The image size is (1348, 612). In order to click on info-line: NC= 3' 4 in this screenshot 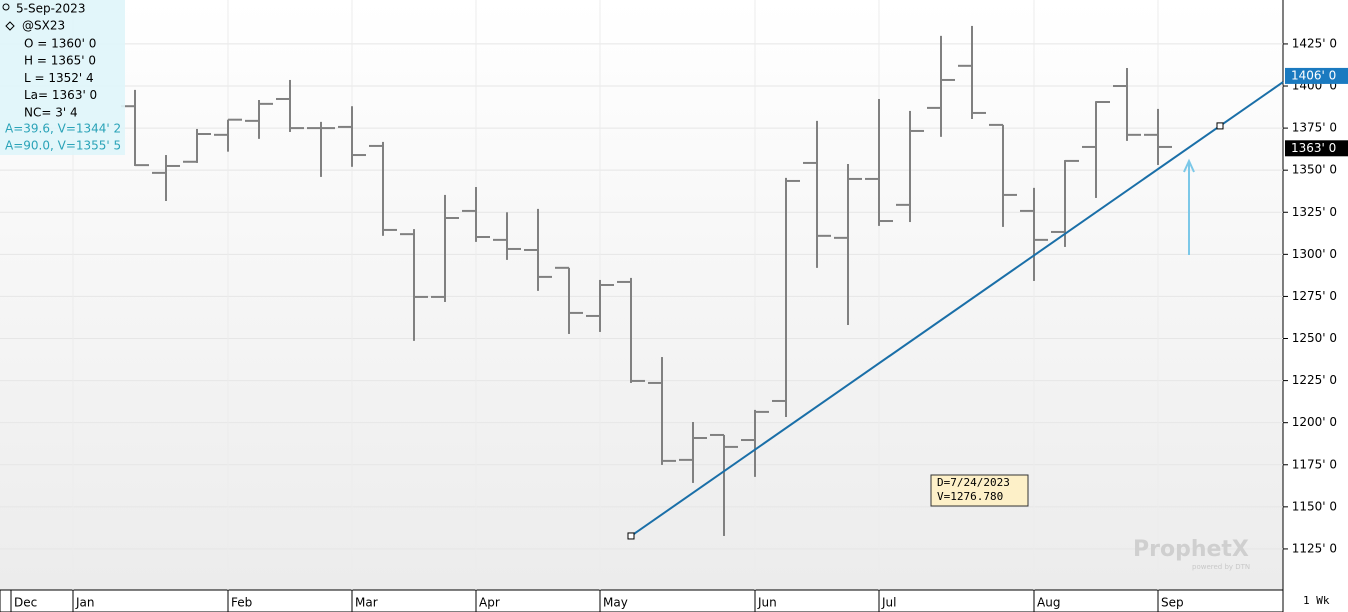, I will do `click(51, 112)`.